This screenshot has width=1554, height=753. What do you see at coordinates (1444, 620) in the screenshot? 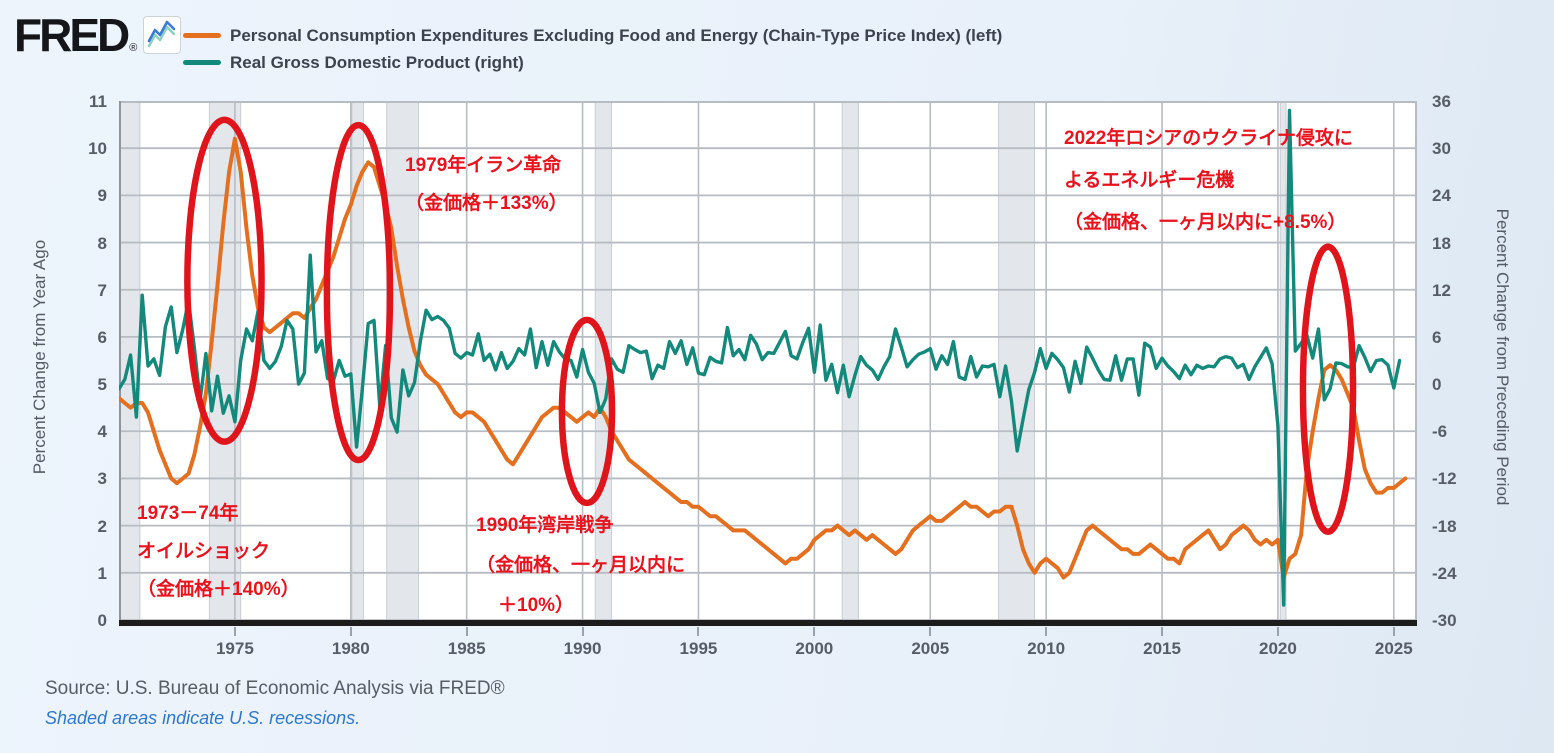
I see `right-y-tick: -30` at bounding box center [1444, 620].